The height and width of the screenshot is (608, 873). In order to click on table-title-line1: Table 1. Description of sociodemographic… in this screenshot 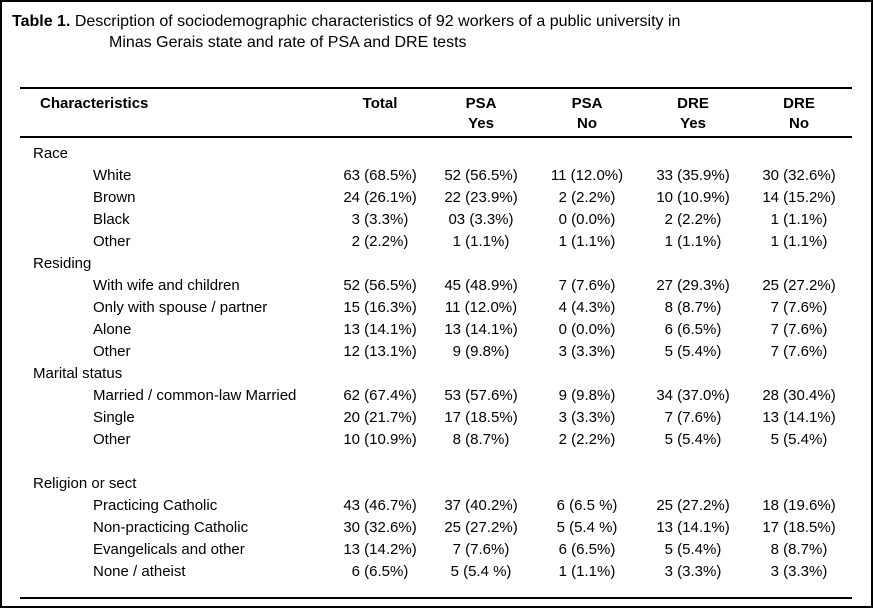, I will do `click(435, 21)`.